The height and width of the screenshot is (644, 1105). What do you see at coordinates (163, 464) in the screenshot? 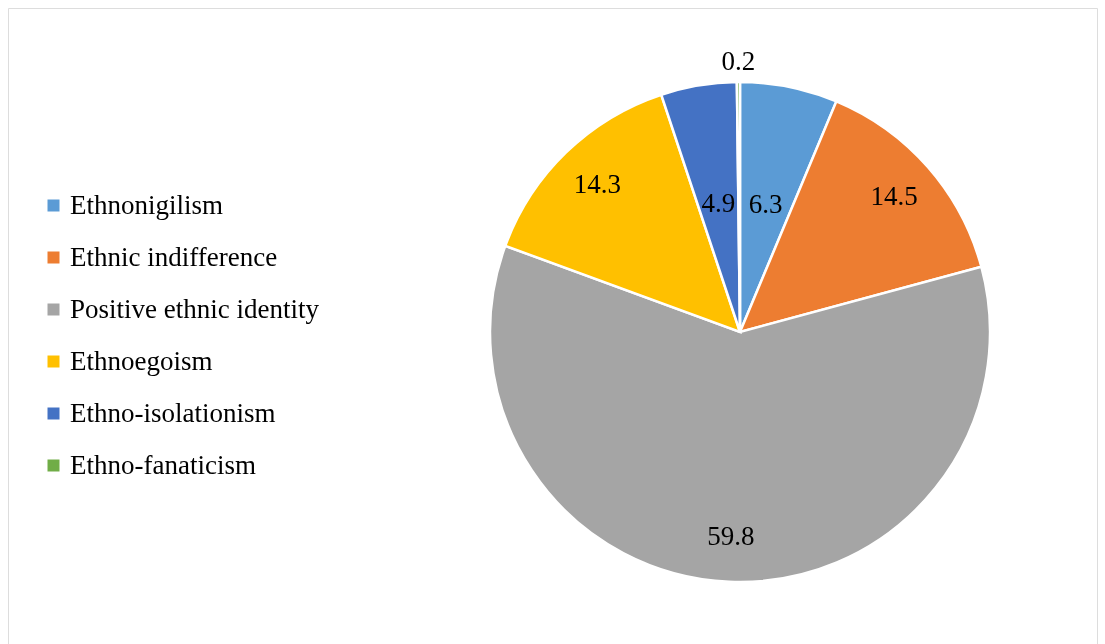
I see `legend-label: Ethno-fanaticism` at bounding box center [163, 464].